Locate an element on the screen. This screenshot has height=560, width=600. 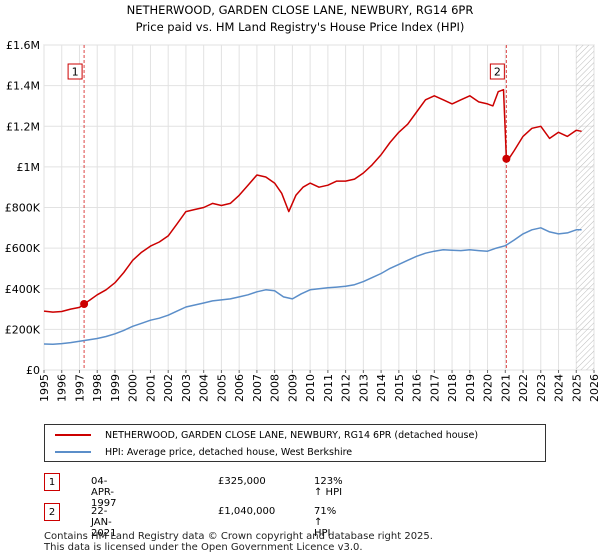
x-tick-label: 1996 is located at coordinates (62, 388).